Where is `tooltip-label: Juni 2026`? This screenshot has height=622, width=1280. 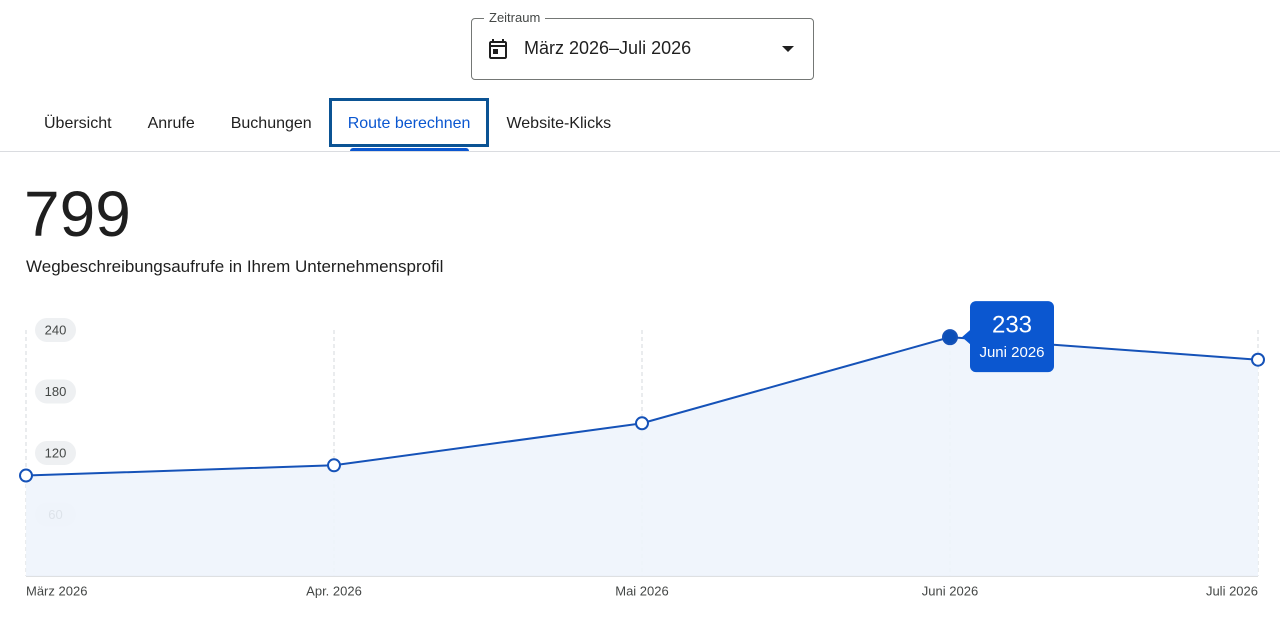 tooltip-label: Juni 2026 is located at coordinates (1011, 352).